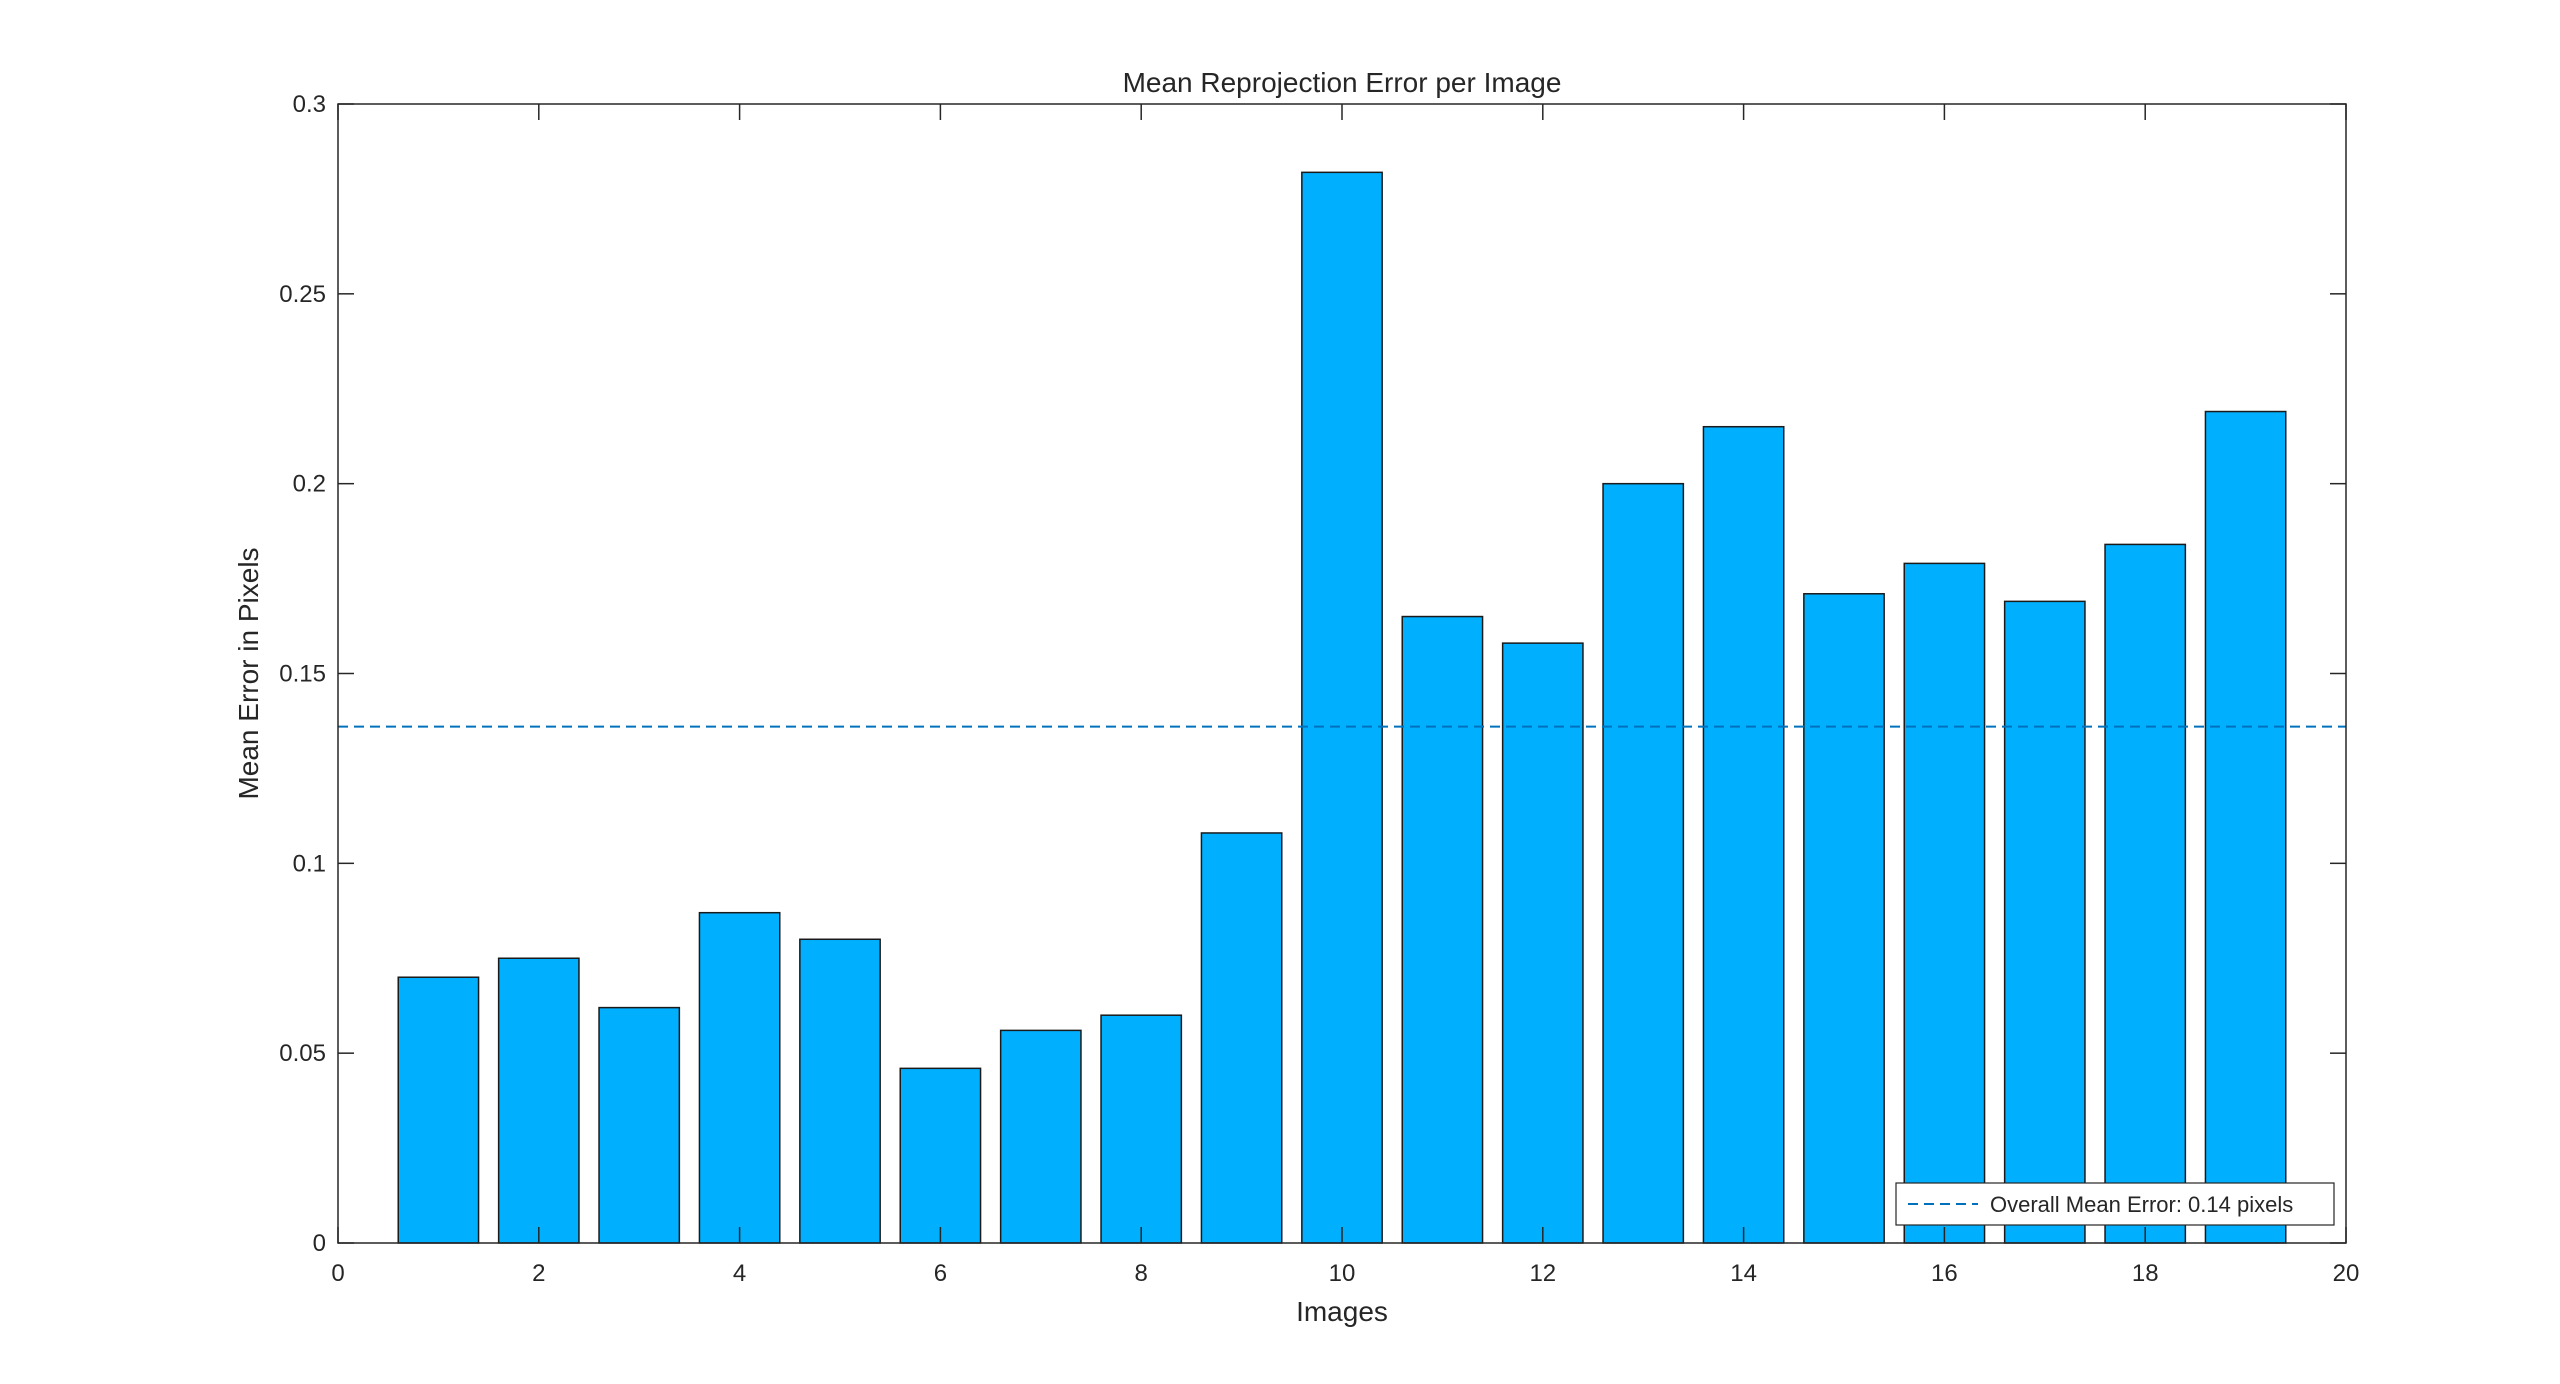  Describe the element at coordinates (1542, 1273) in the screenshot. I see `x-tick-label: 12` at that location.